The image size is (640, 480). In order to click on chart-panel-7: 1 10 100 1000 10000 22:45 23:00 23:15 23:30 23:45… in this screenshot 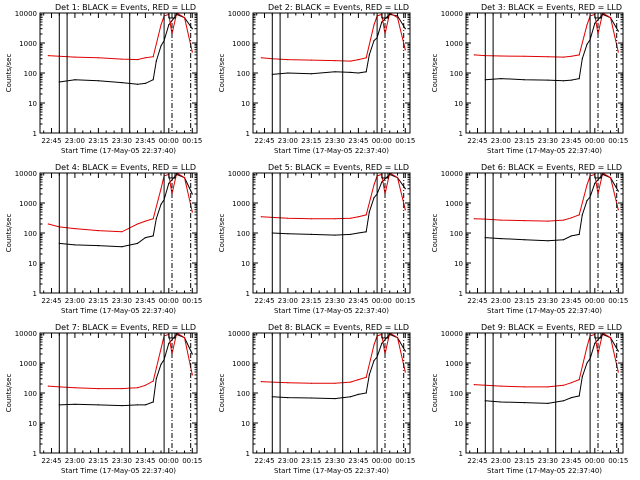, I will do `click(103, 399)`.